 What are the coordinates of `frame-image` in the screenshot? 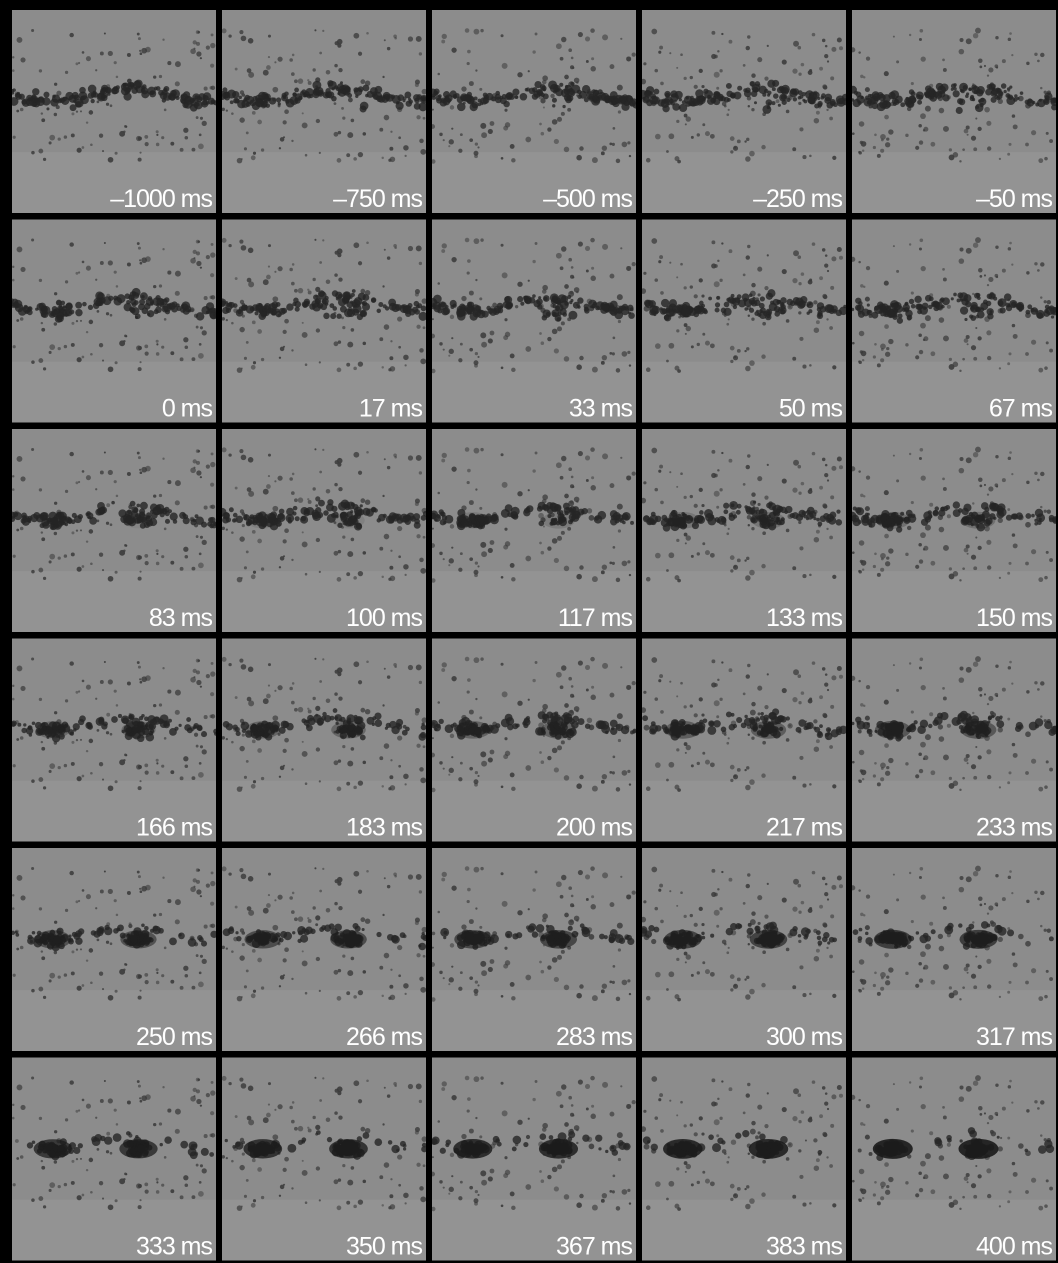 It's located at (534, 530).